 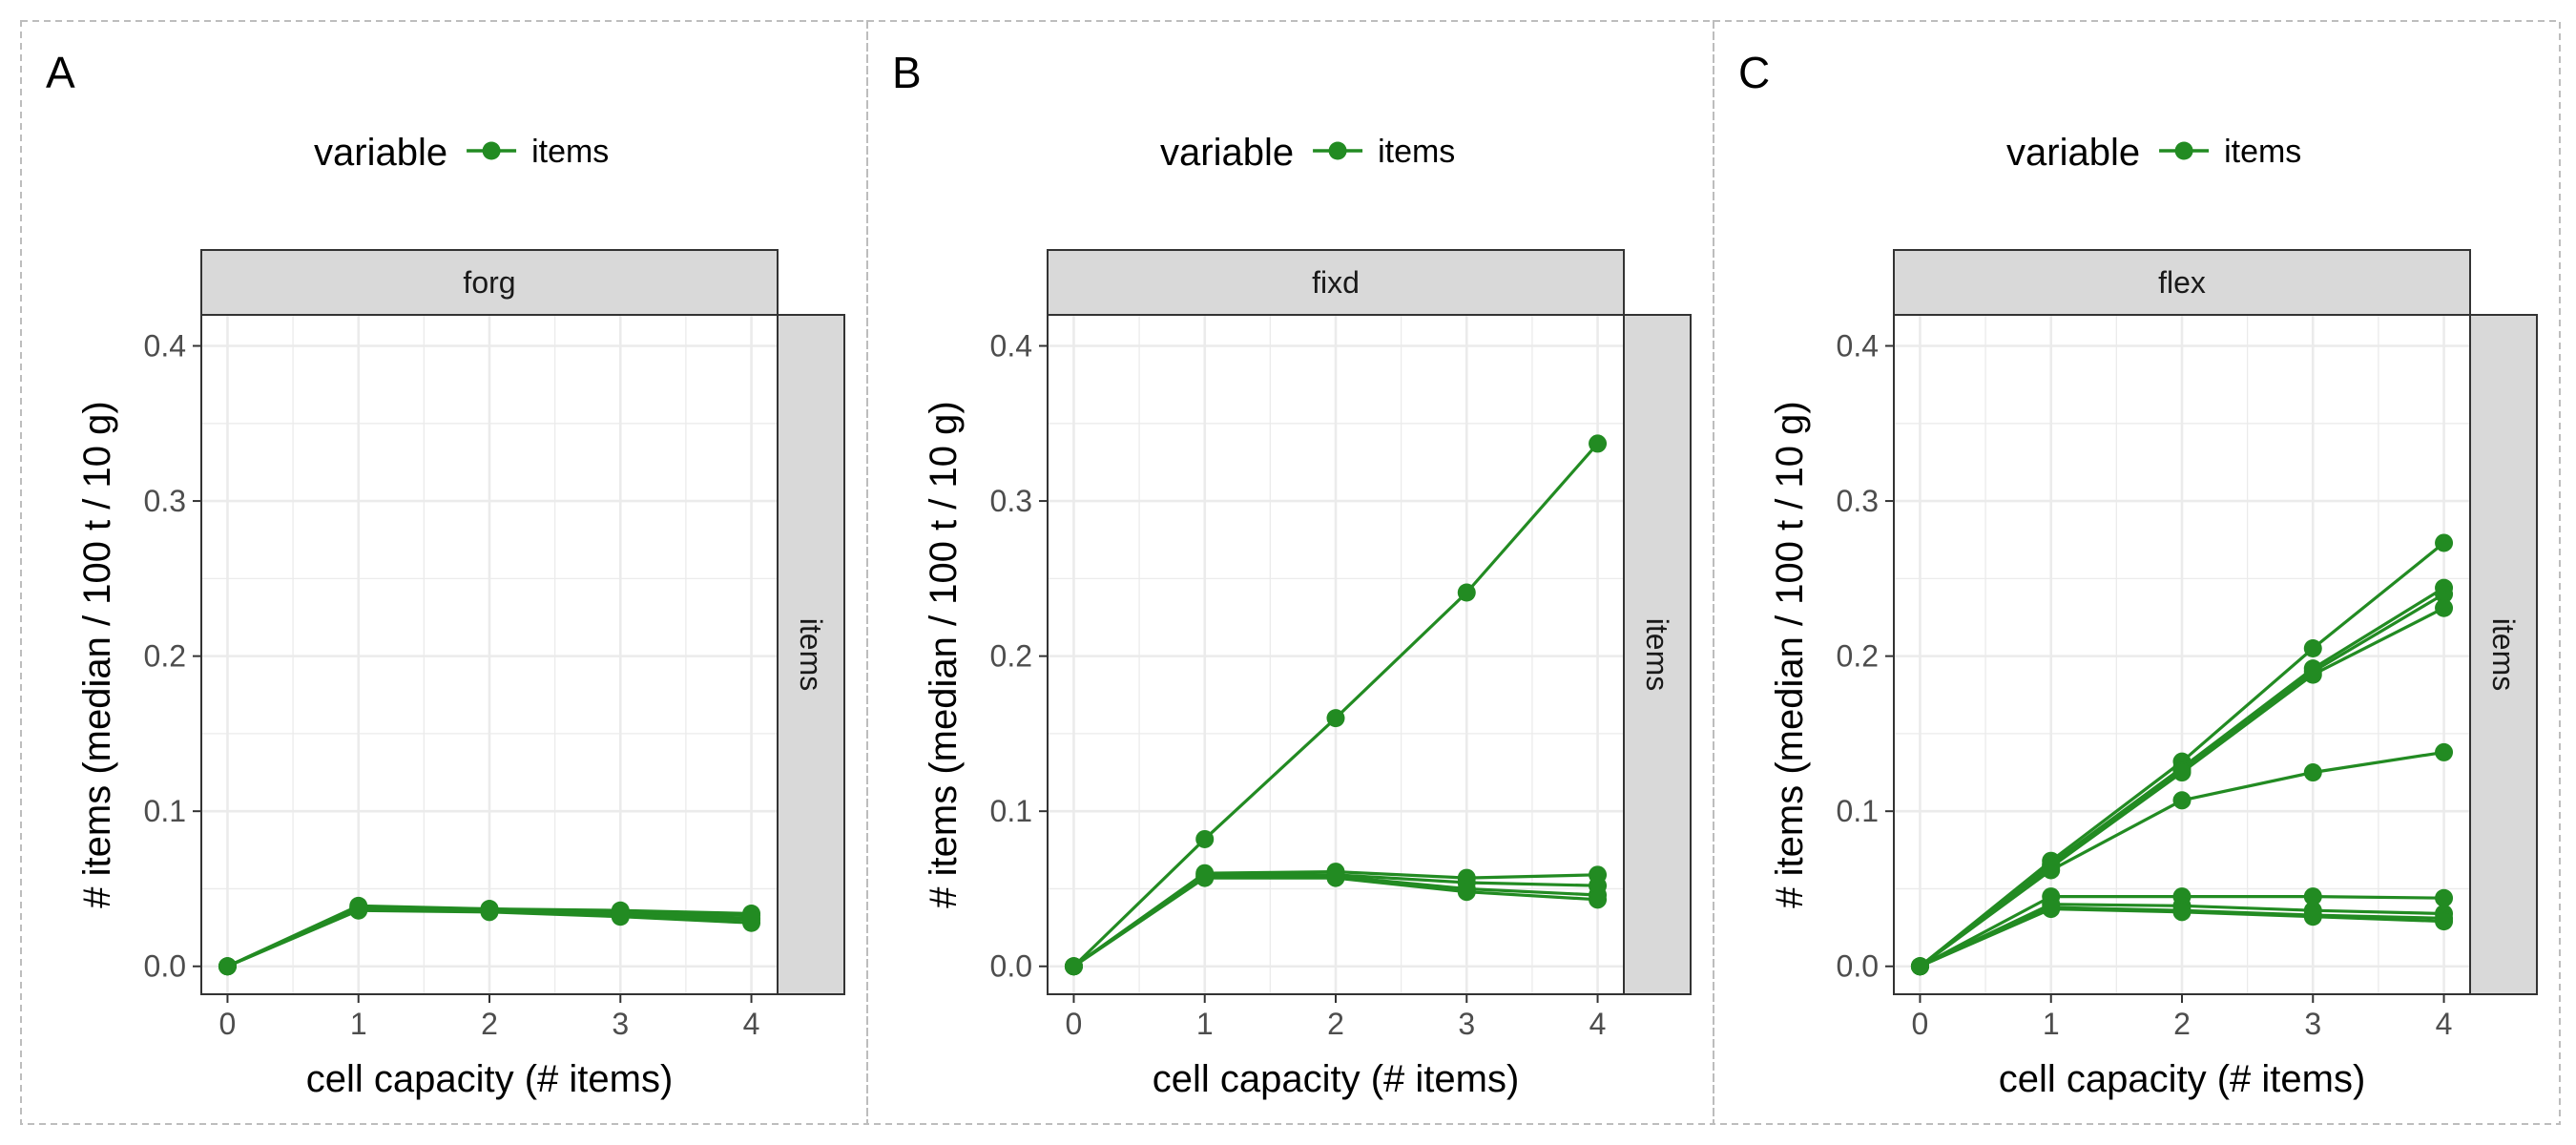 I want to click on facet-strip-label: forg, so click(x=489, y=283).